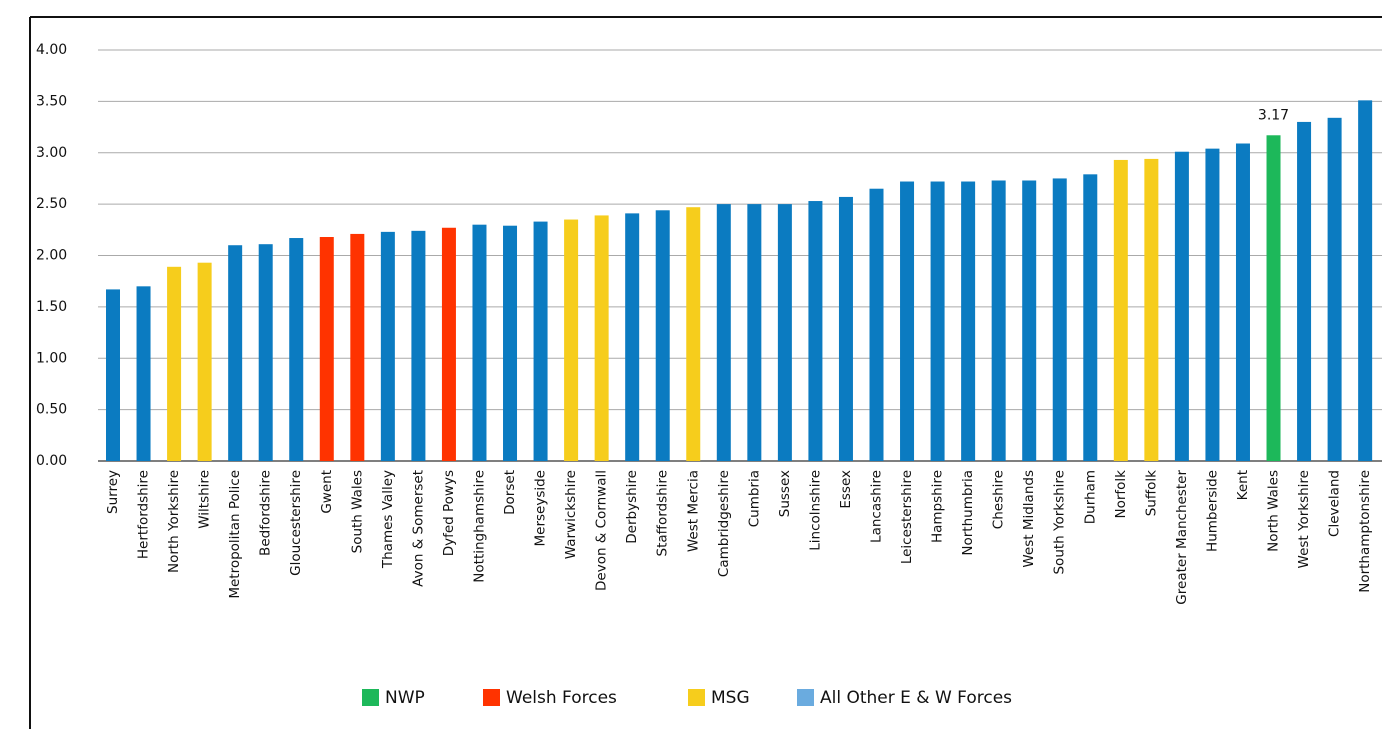 Image resolution: width=1382 pixels, height=729 pixels. Describe the element at coordinates (1151, 493) in the screenshot. I see `x-tick-label: Suffolk` at that location.